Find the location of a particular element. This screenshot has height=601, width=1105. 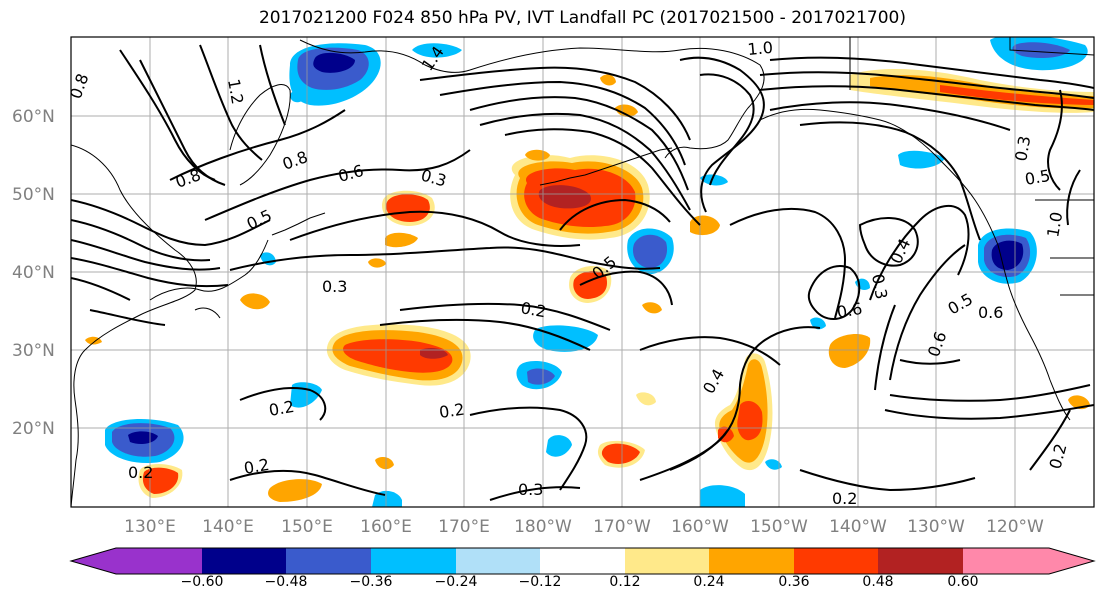

lat-label-40n: 40°N is located at coordinates (33, 273).